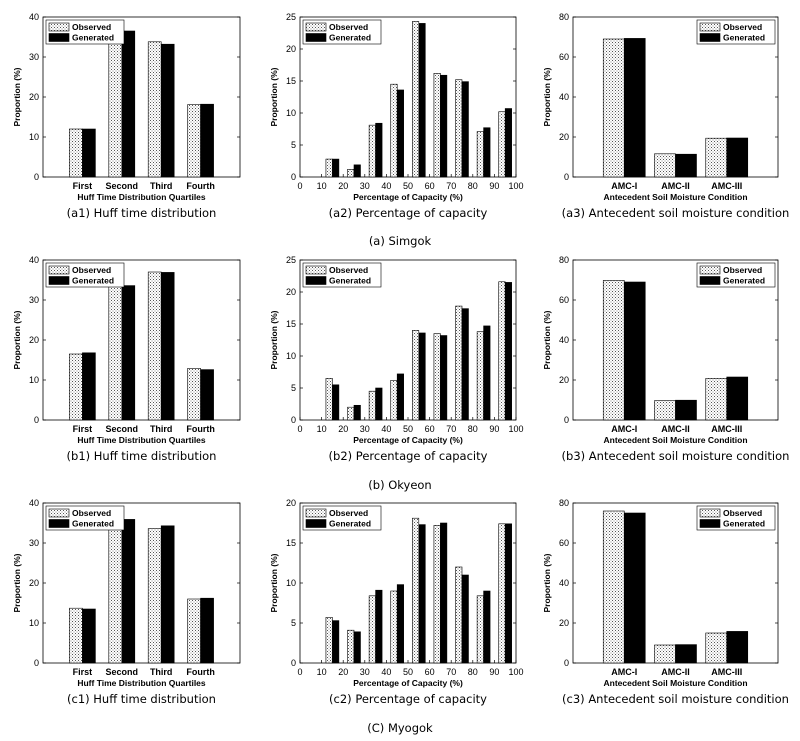  I want to click on panel-caption: (a1) Huff time distribution, so click(142, 213).